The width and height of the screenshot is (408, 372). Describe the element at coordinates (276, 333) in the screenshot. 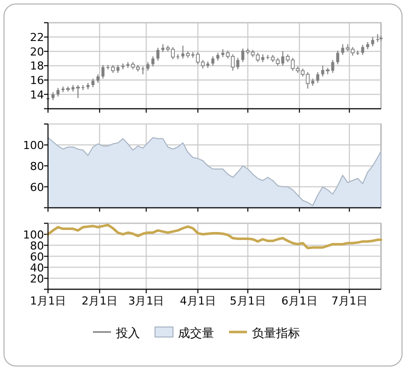

I see `legend-label: 负量指标` at that location.